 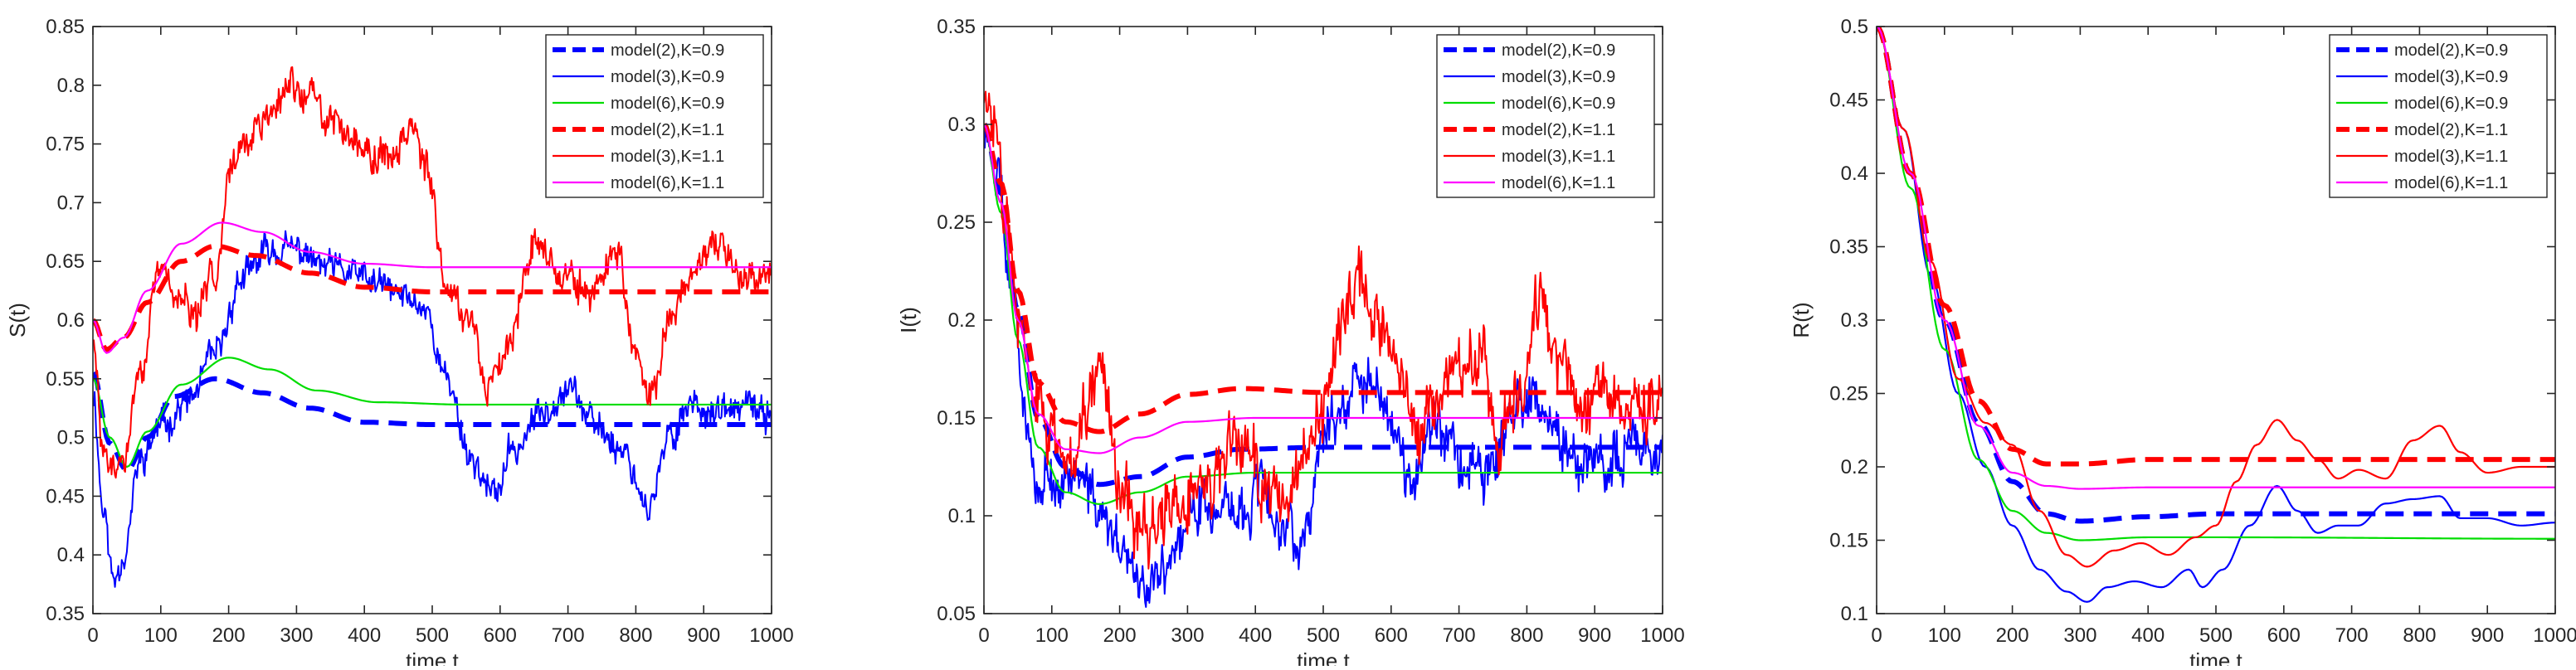 I want to click on y-tick-label: 0.1, so click(x=1854, y=614).